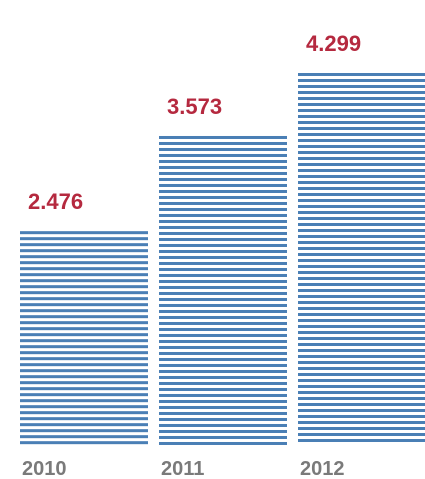 The width and height of the screenshot is (425, 479). I want to click on value-label-2011: 3.573, so click(194, 106).